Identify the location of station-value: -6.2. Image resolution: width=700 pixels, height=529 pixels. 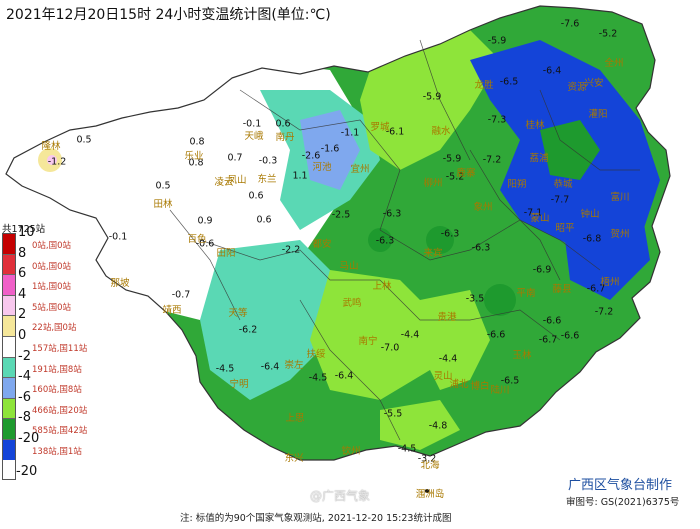
(248, 330).